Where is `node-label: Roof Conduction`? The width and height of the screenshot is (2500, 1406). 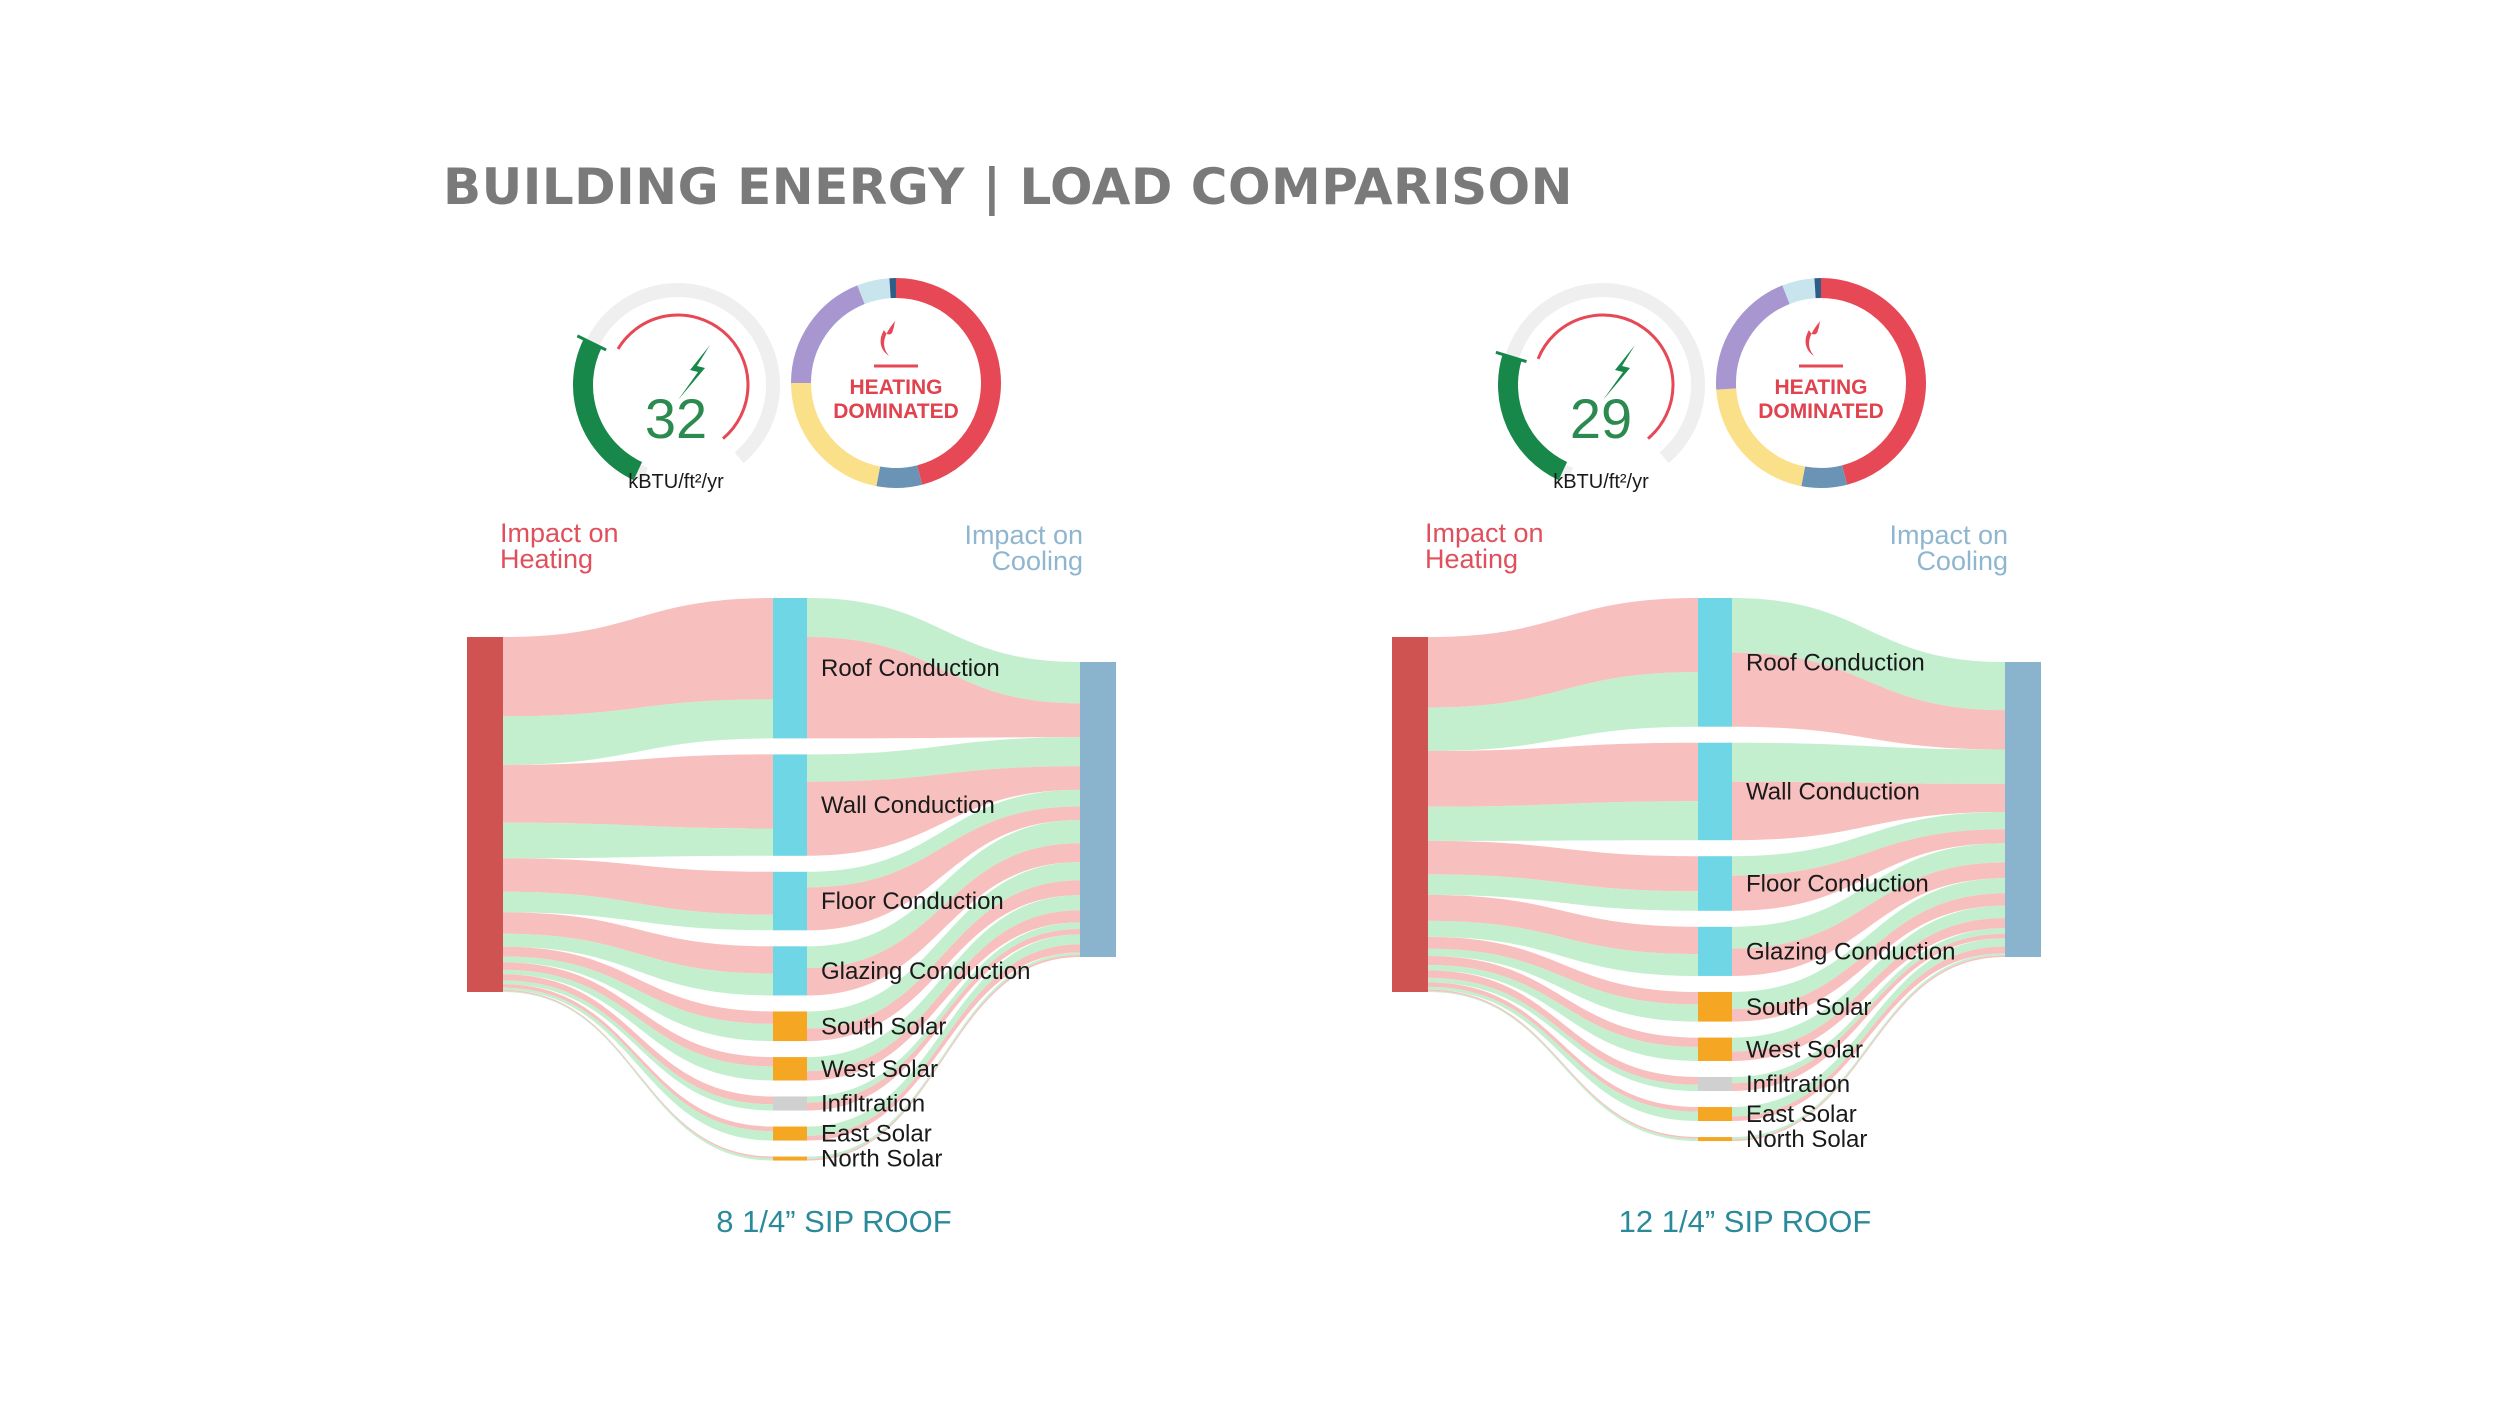 node-label: Roof Conduction is located at coordinates (1835, 662).